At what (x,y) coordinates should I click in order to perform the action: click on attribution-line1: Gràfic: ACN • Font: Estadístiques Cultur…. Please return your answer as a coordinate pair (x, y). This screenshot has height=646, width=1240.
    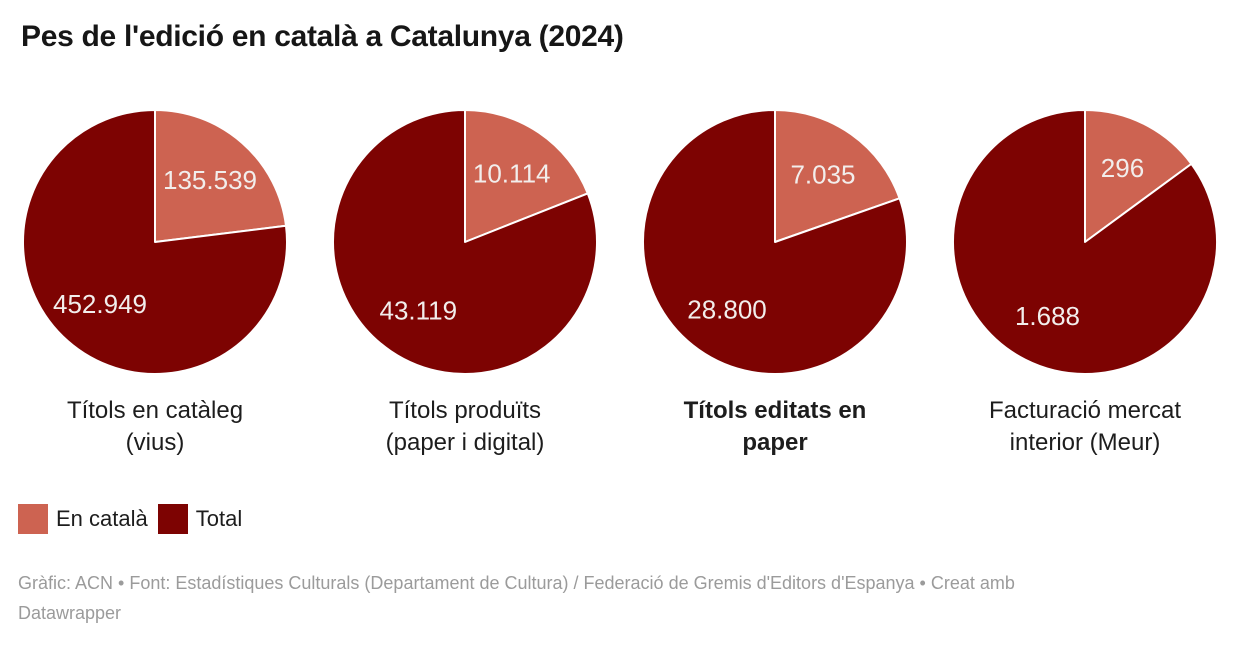
    Looking at the image, I should click on (516, 583).